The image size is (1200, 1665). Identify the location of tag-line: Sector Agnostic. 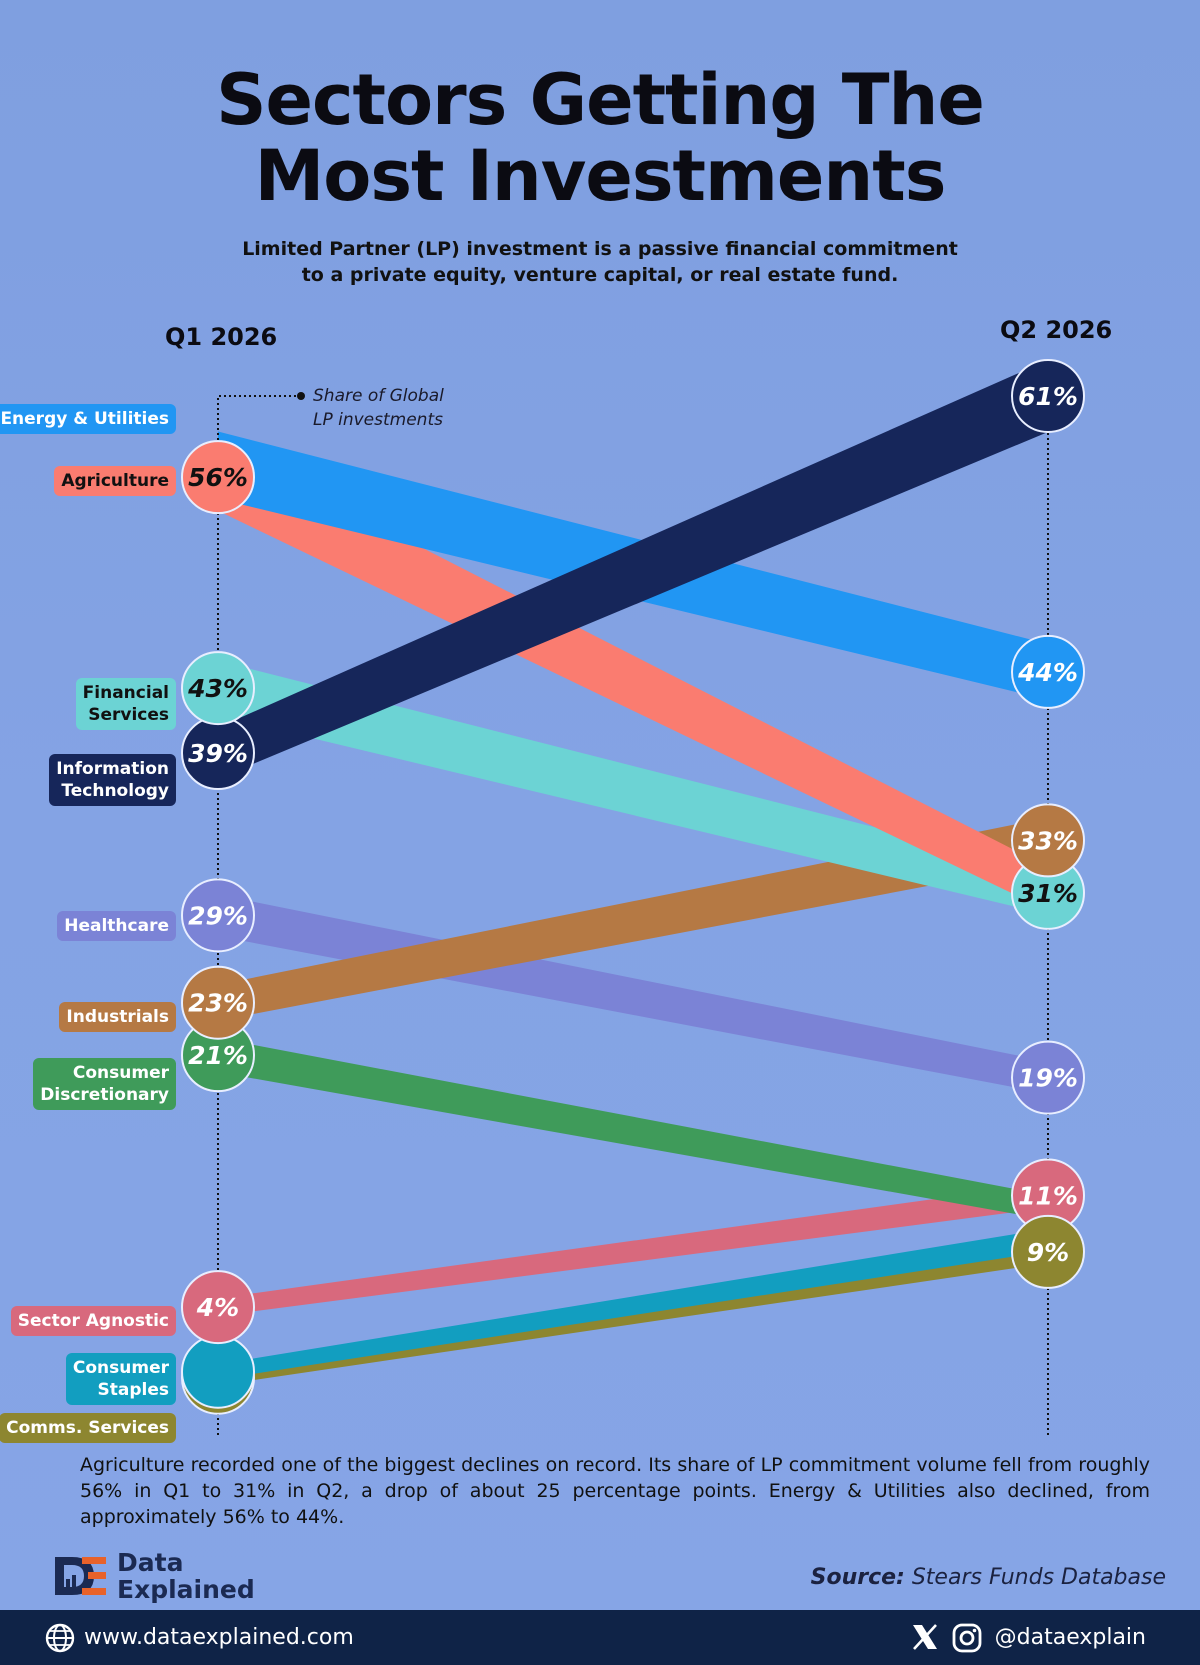
(93, 1321).